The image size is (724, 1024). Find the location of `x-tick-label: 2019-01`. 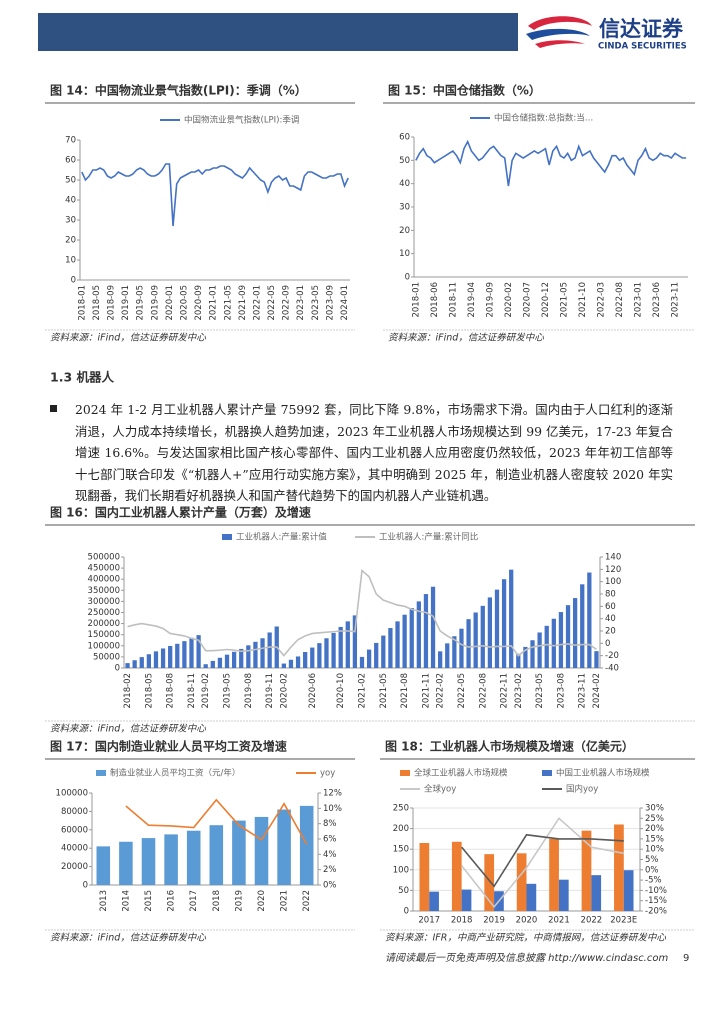

x-tick-label: 2019-01 is located at coordinates (126, 303).